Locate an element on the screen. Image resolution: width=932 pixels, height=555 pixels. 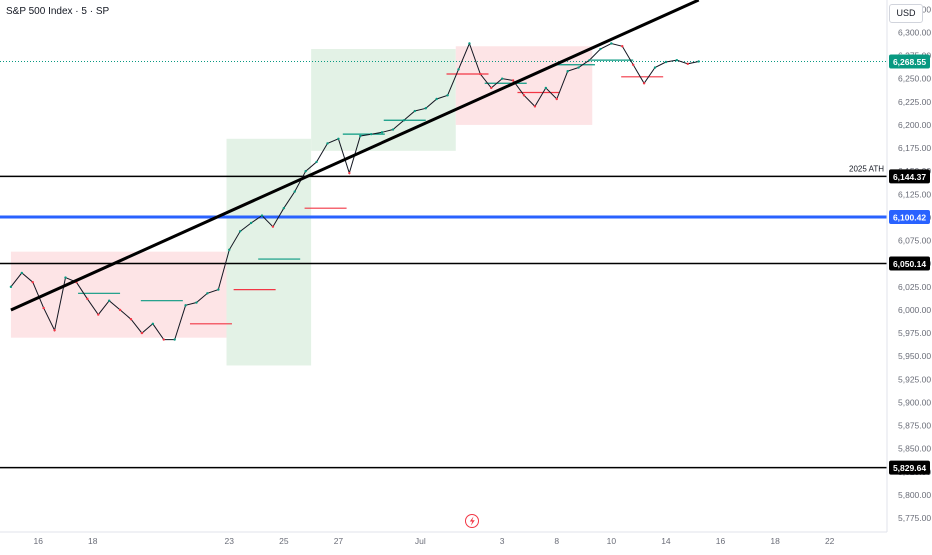
y-tick-label: 6,125.00 is located at coordinates (914, 194).